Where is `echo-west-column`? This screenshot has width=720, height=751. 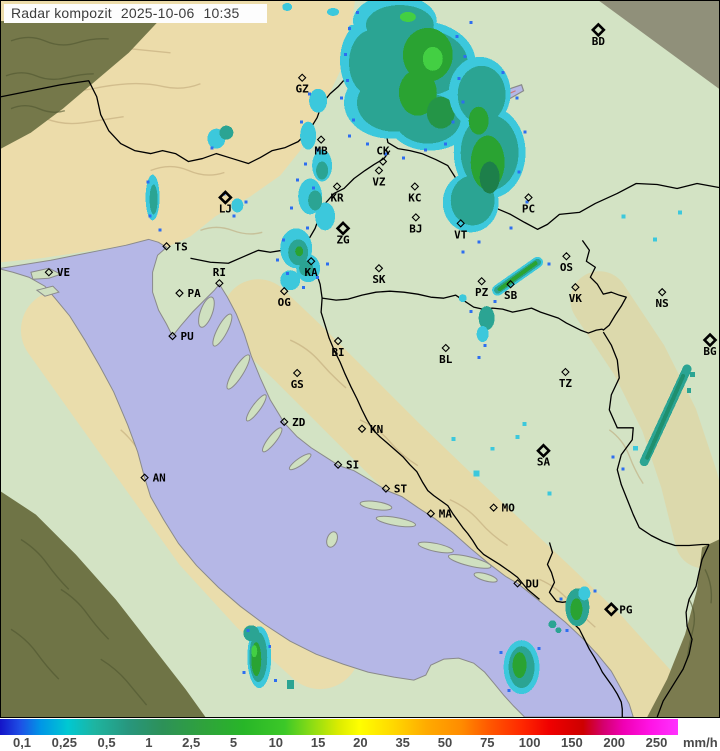 echo-west-column is located at coordinates (308, 189).